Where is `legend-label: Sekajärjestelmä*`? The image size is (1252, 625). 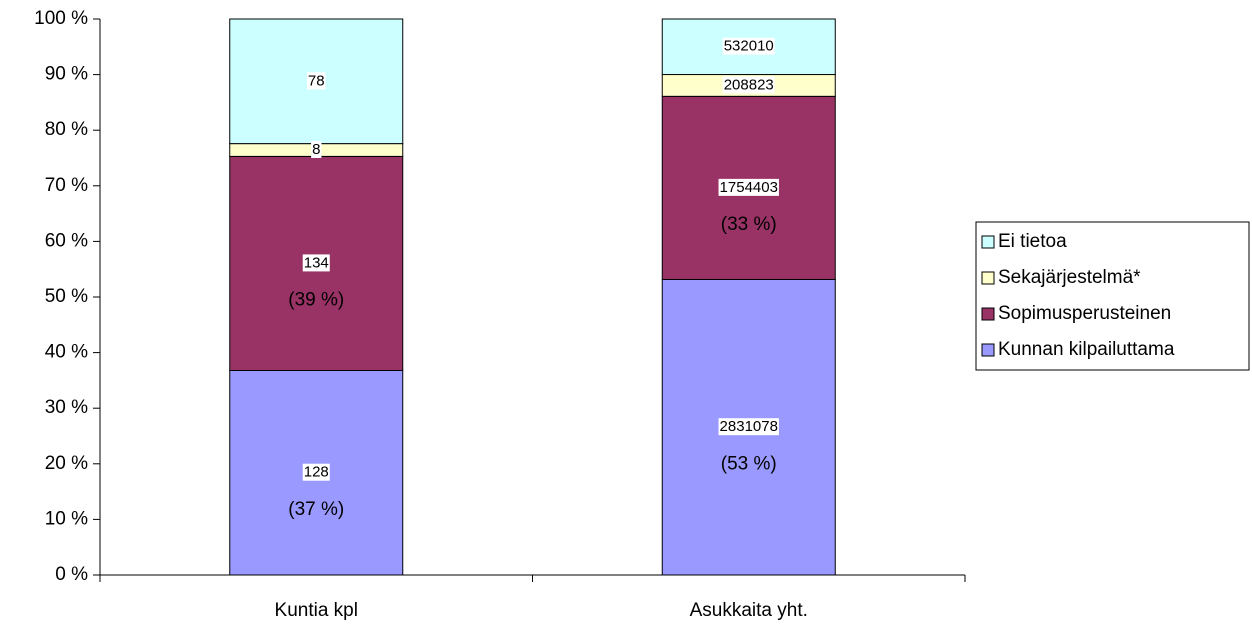 legend-label: Sekajärjestelmä* is located at coordinates (1069, 277).